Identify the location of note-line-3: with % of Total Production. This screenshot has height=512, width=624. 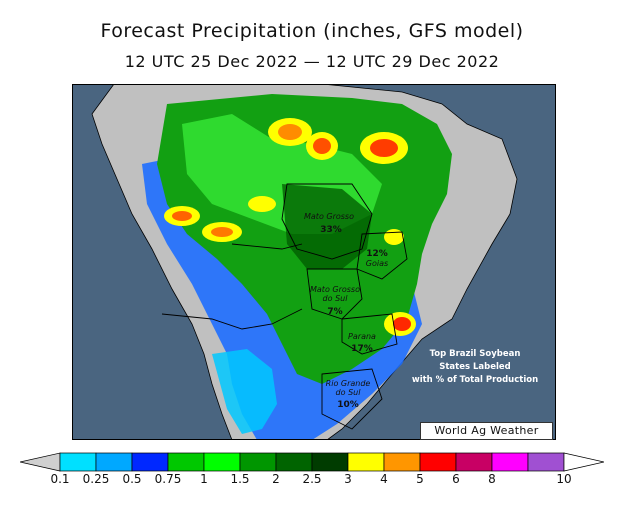
(475, 380).